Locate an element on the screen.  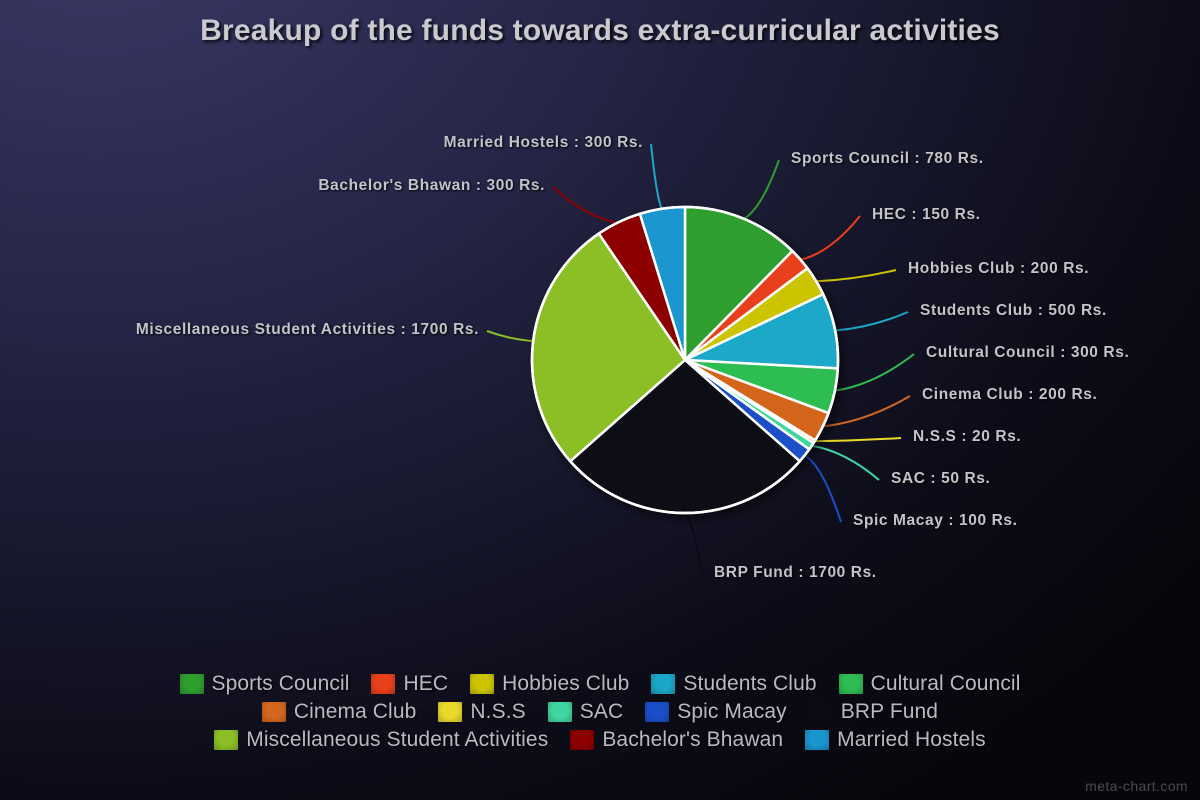
legend-item-label: Students Club is located at coordinates (750, 683).